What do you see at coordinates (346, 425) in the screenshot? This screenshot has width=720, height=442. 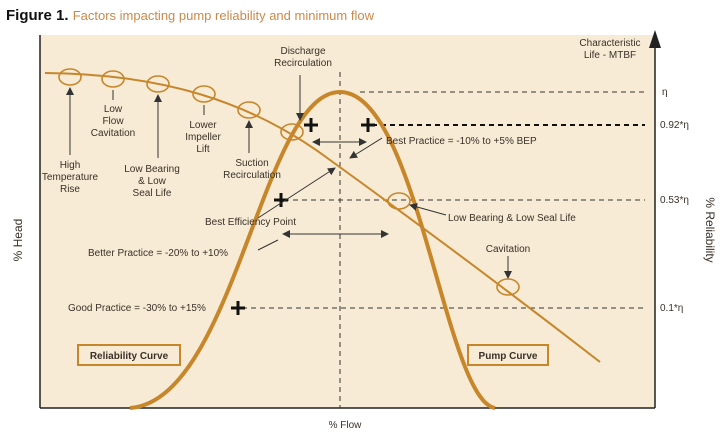 I see `x-label: % Flow` at bounding box center [346, 425].